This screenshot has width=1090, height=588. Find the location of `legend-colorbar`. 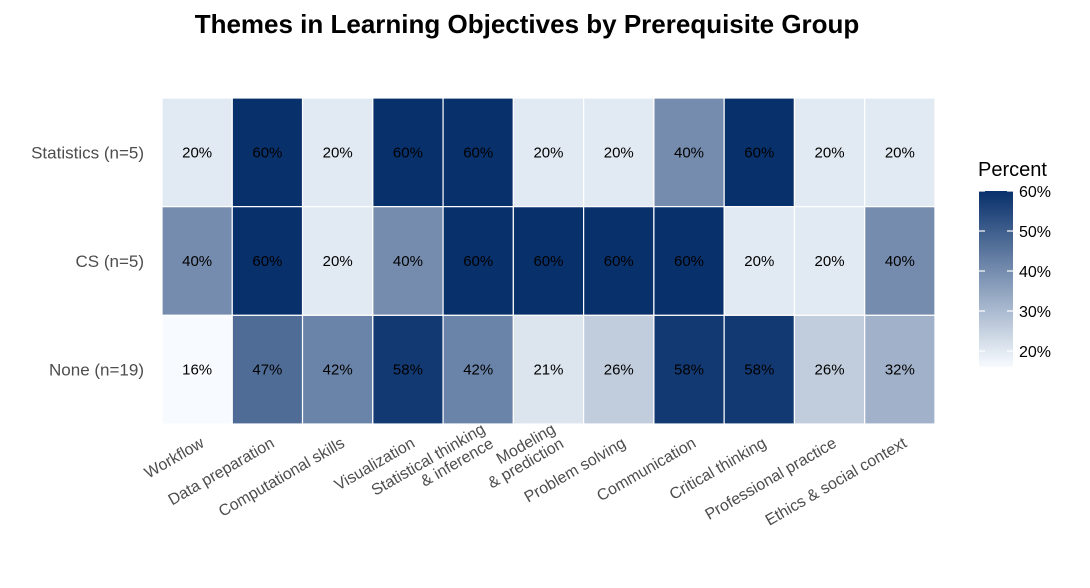

legend-colorbar is located at coordinates (996, 279).